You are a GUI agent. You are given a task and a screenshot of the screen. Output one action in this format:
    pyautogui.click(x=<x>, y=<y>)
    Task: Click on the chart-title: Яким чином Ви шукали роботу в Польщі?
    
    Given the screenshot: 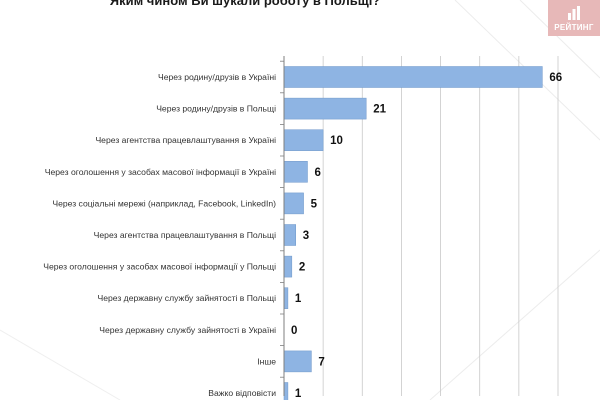 What is the action you would take?
    pyautogui.click(x=245, y=4)
    